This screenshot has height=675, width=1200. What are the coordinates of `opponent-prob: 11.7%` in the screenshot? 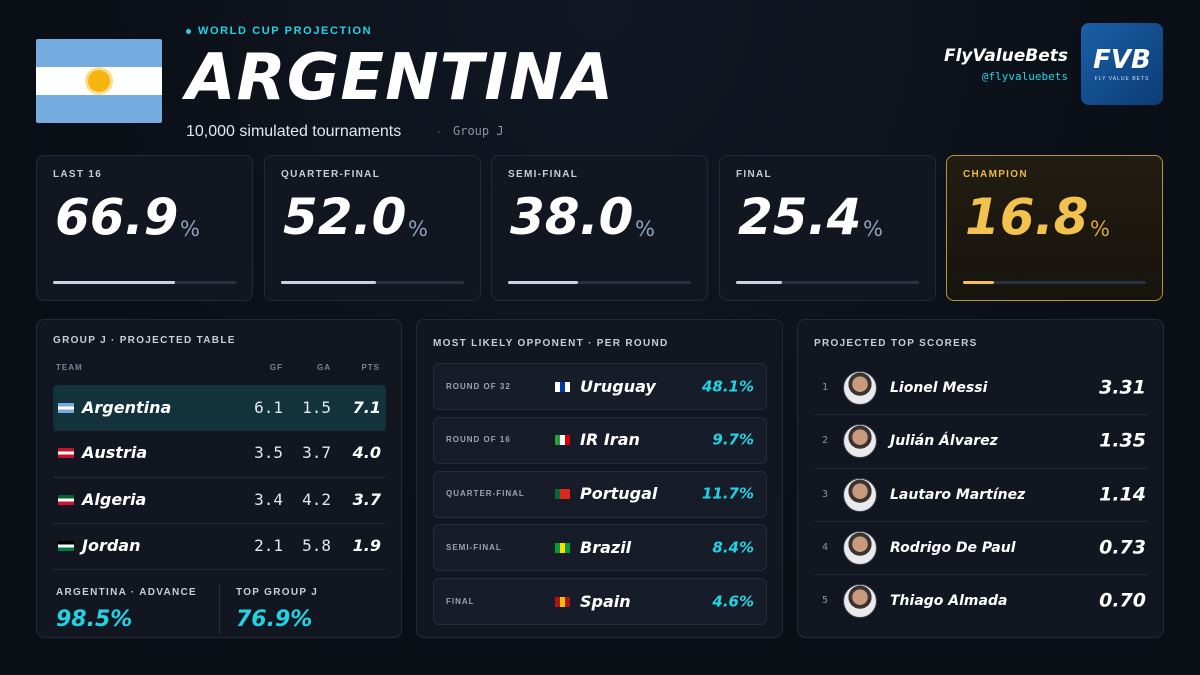 It's located at (727, 493).